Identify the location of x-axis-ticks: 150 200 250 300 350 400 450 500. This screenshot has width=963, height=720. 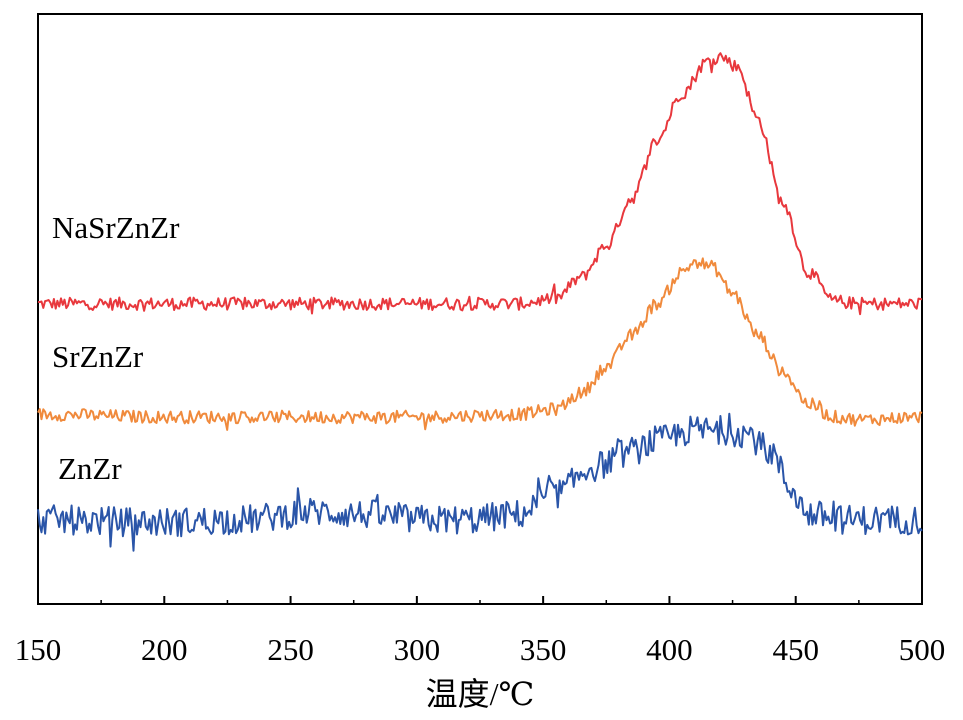
(480, 631).